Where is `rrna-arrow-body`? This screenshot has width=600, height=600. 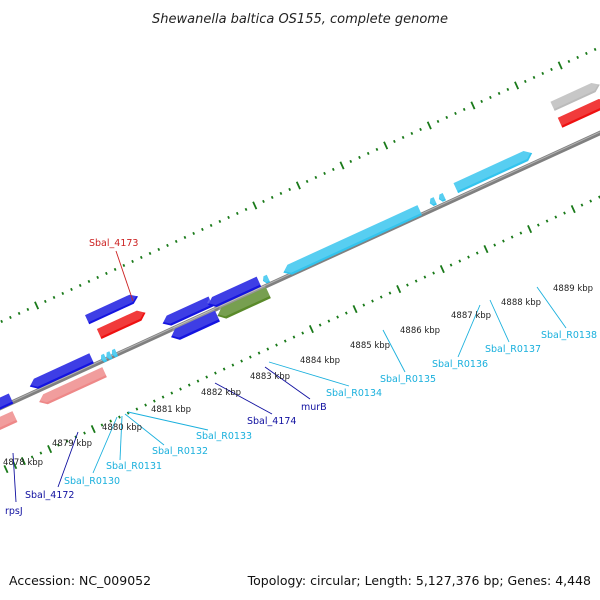
rrna-arrow-body is located at coordinates (121, 324).